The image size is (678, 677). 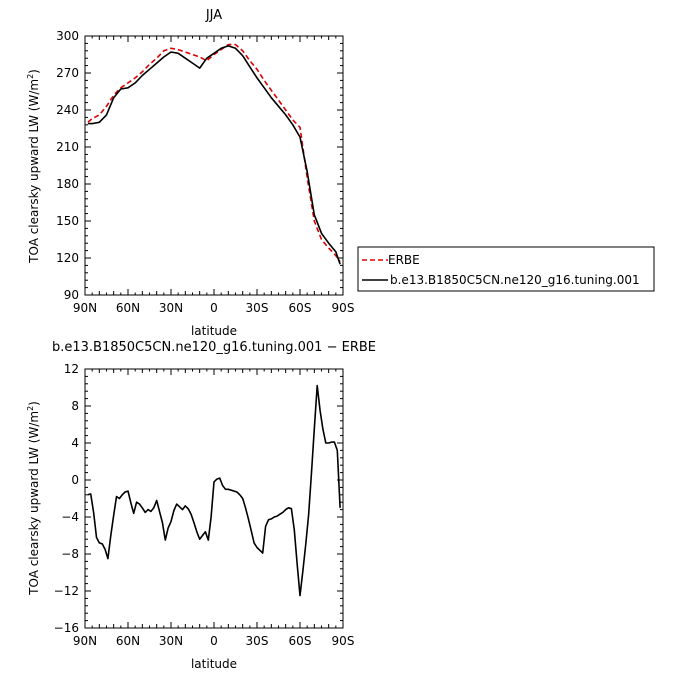 I want to click on top-y-tick-label: 180, so click(x=67, y=184).